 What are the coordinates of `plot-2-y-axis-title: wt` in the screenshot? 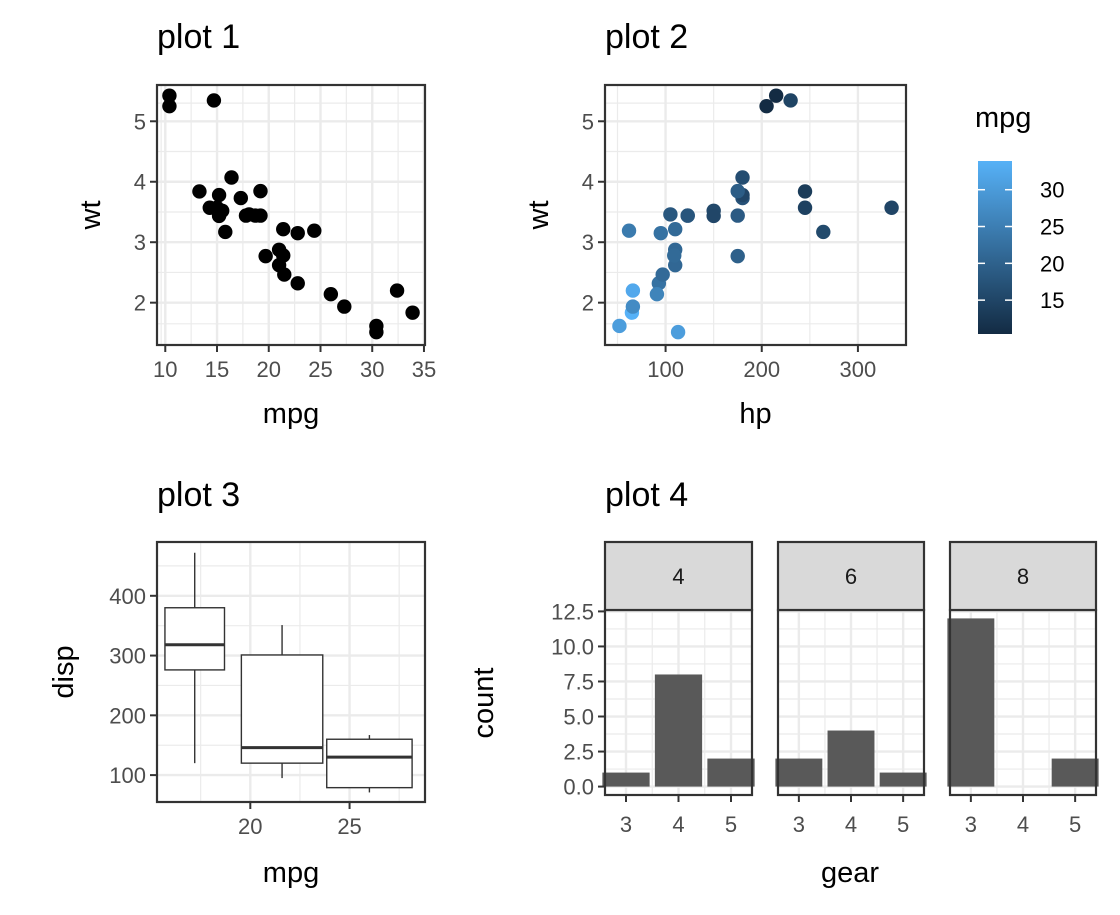 It's located at (539, 216).